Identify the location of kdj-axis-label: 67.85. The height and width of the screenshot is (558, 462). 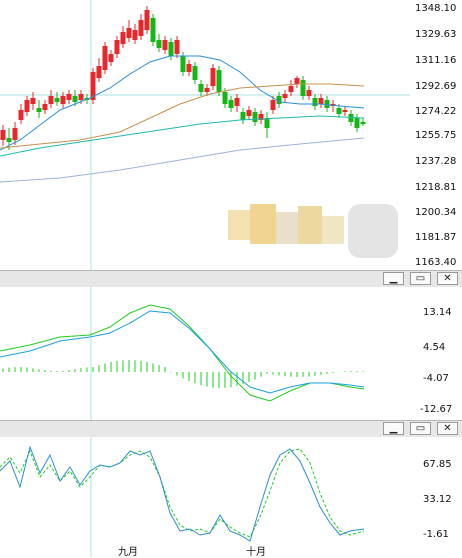
(437, 464).